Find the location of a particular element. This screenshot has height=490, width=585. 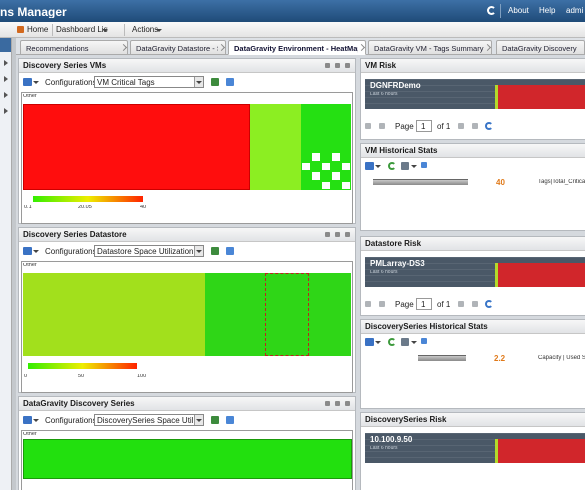

legend-tick: 0 is located at coordinates (26, 376).